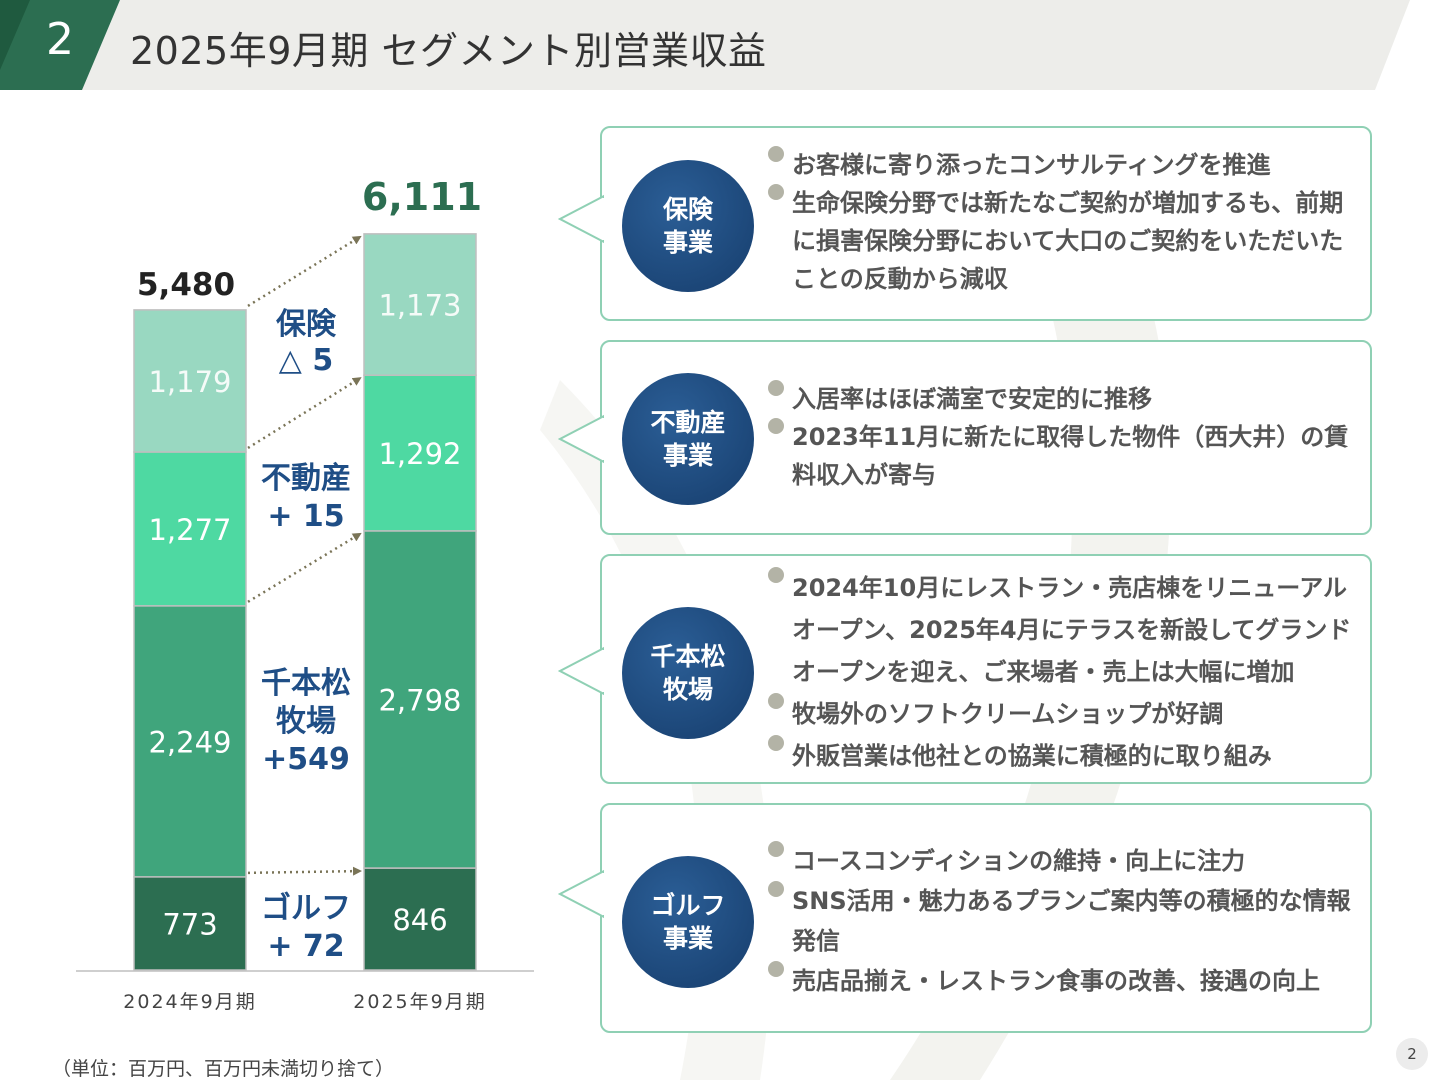 This screenshot has width=1440, height=1081. I want to click on header-background, so click(705, 45).